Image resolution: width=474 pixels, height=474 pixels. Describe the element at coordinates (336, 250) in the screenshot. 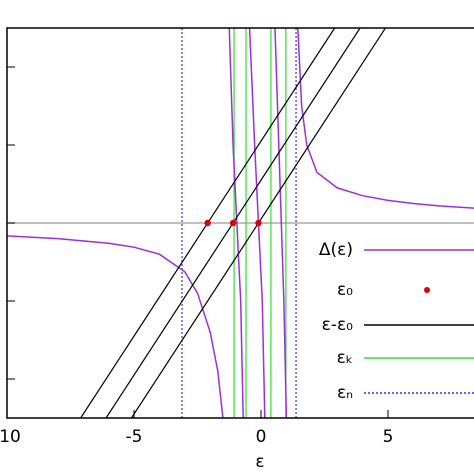

I see `legend-label: Δ(ε)` at that location.